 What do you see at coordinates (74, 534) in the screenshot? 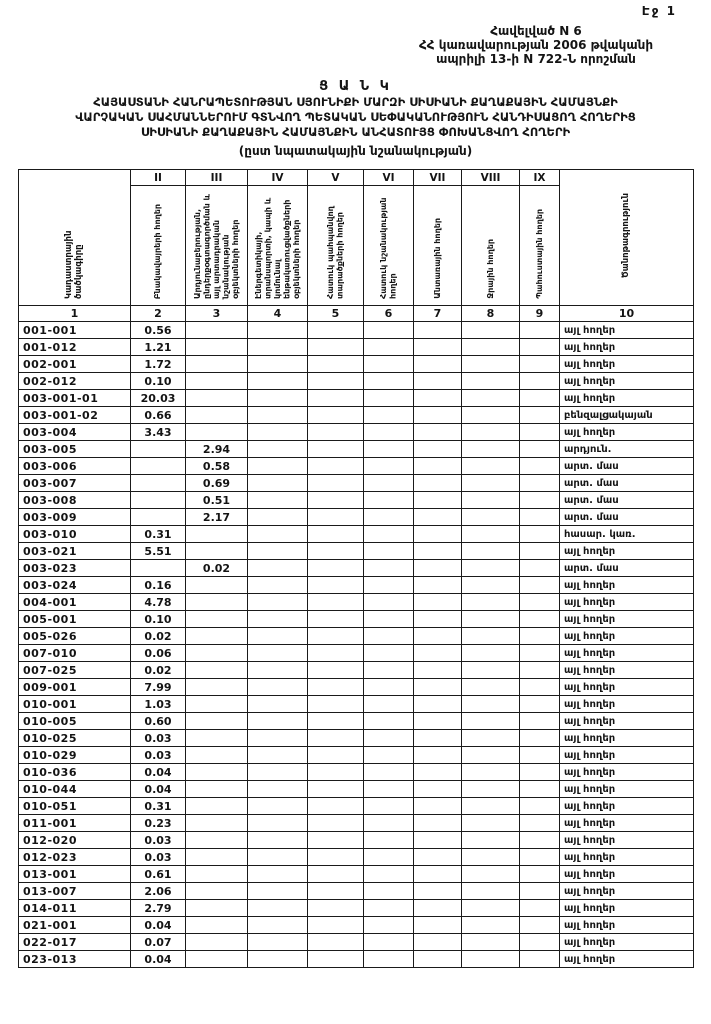
I see `row-code-cell: 003-010` at bounding box center [74, 534].